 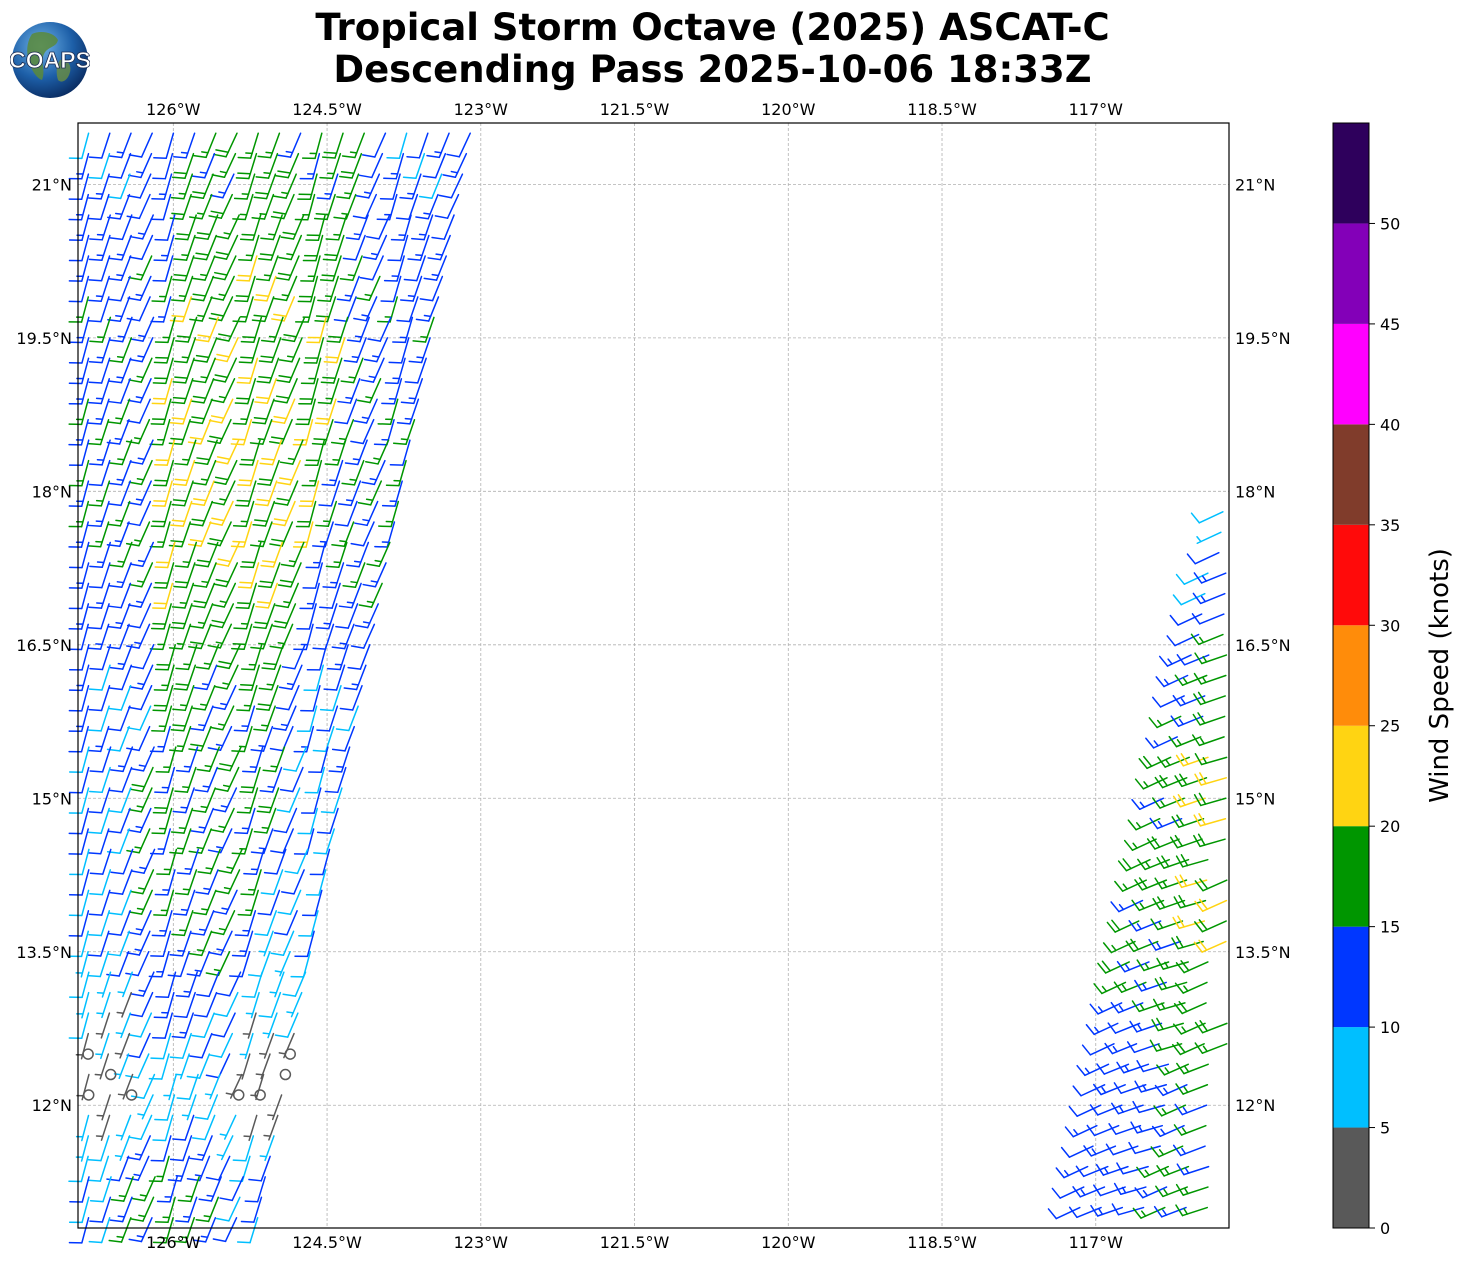 I want to click on lat-tick-label-right: 15°N, so click(x=1255, y=798).